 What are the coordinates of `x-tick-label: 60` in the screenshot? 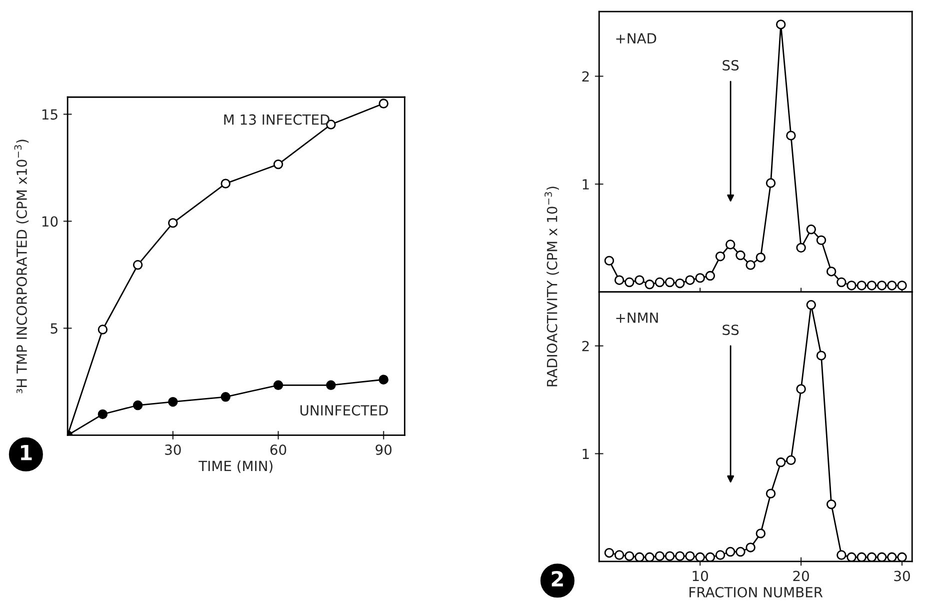 It's located at (278, 449).